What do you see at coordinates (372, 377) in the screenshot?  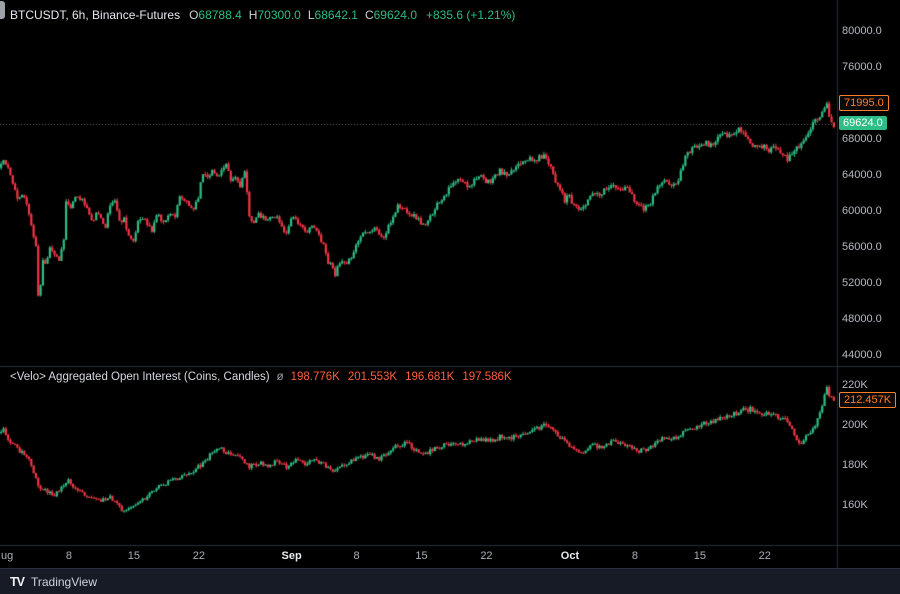 I see `oi-value: 201.553K` at bounding box center [372, 377].